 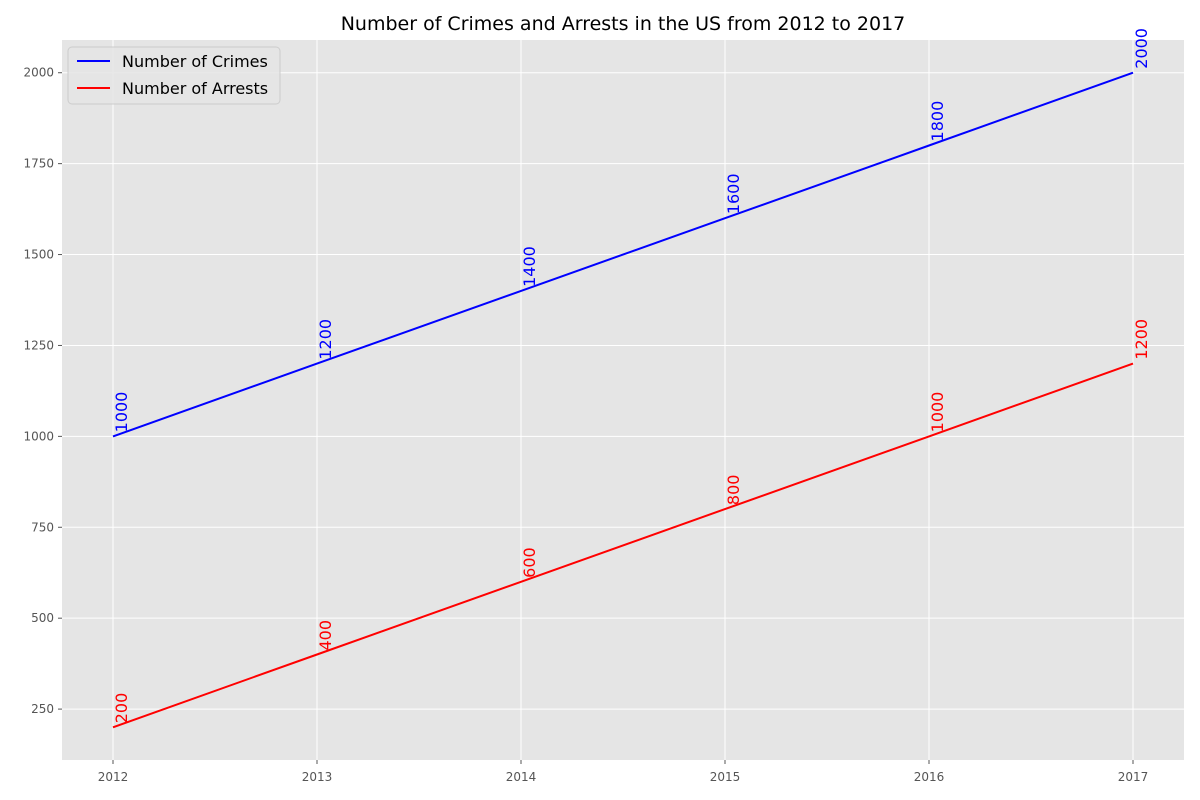 I want to click on y-tick-label: 1000, so click(x=38, y=436).